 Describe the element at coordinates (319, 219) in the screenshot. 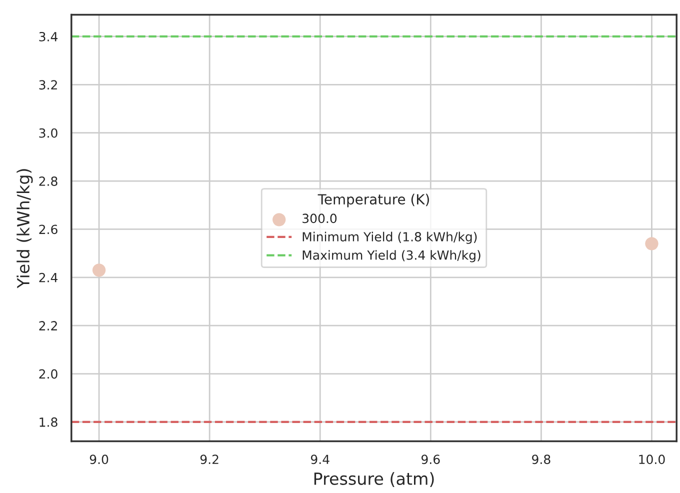

I see `legend-label: 300.0` at that location.